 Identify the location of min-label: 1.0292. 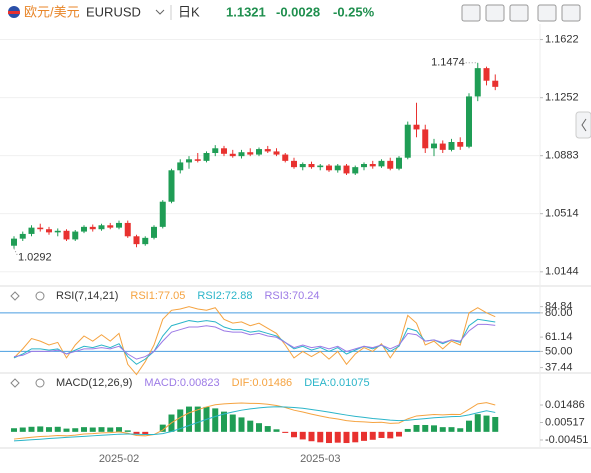
(35, 257).